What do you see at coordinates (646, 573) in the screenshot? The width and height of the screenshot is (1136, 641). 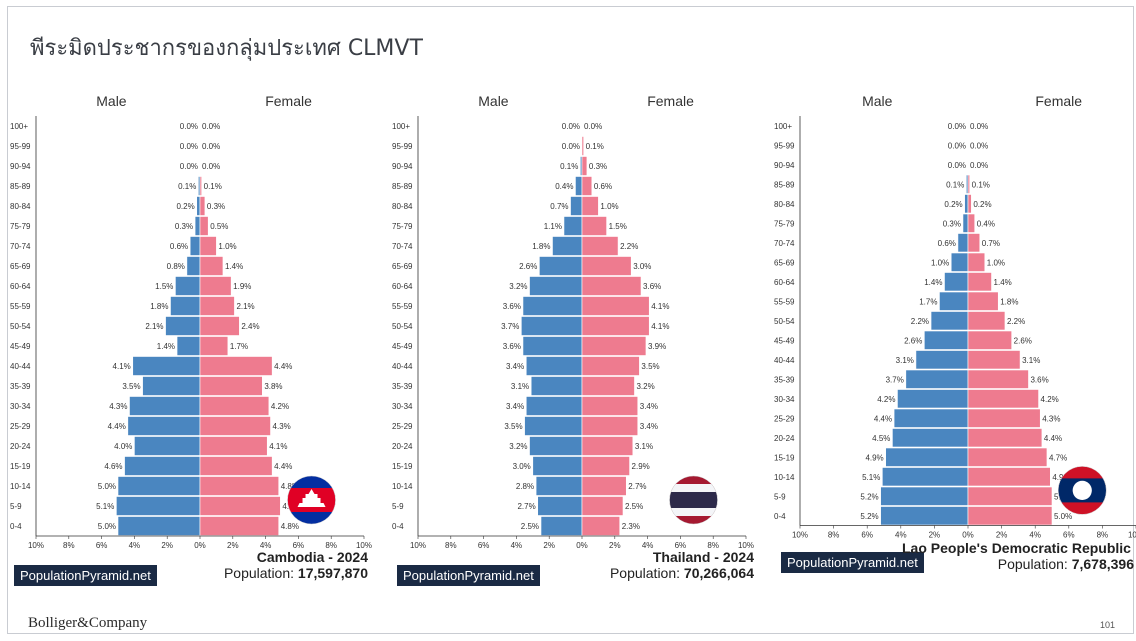 I see `population-label: Population:` at bounding box center [646, 573].